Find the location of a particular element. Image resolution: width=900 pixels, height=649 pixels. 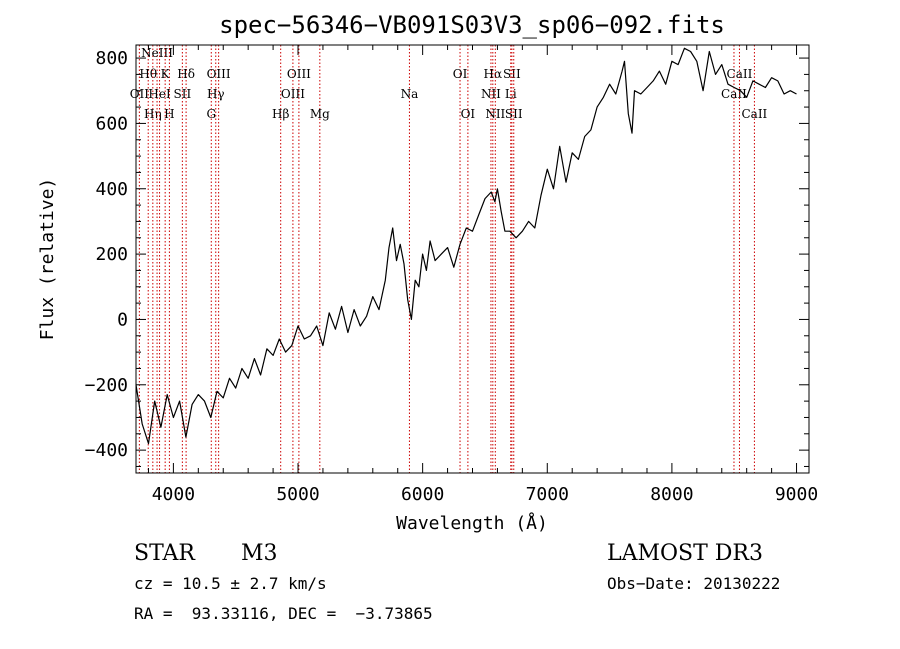

obs-date: Obs−Date: 20130222 is located at coordinates (694, 583).